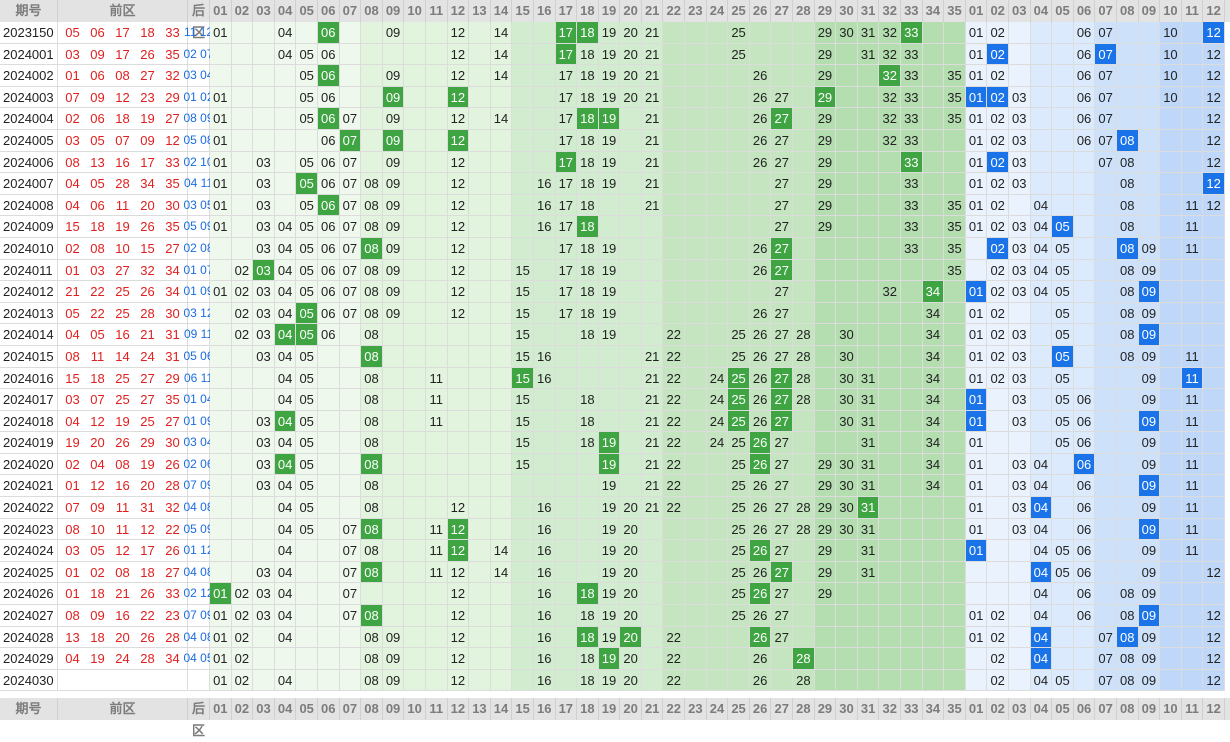  I want to click on front-hit-cell: 04, so click(285, 335).